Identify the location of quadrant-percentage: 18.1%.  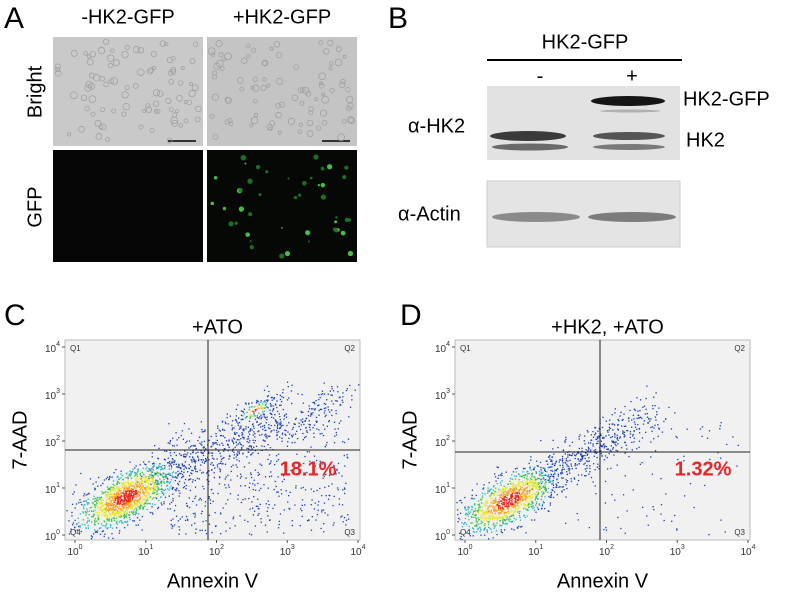
(308, 469).